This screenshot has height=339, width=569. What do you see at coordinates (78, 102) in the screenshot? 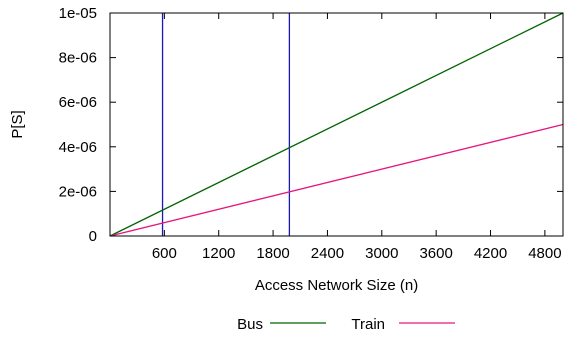
I see `y-tick-label: 6e-06` at bounding box center [78, 102].